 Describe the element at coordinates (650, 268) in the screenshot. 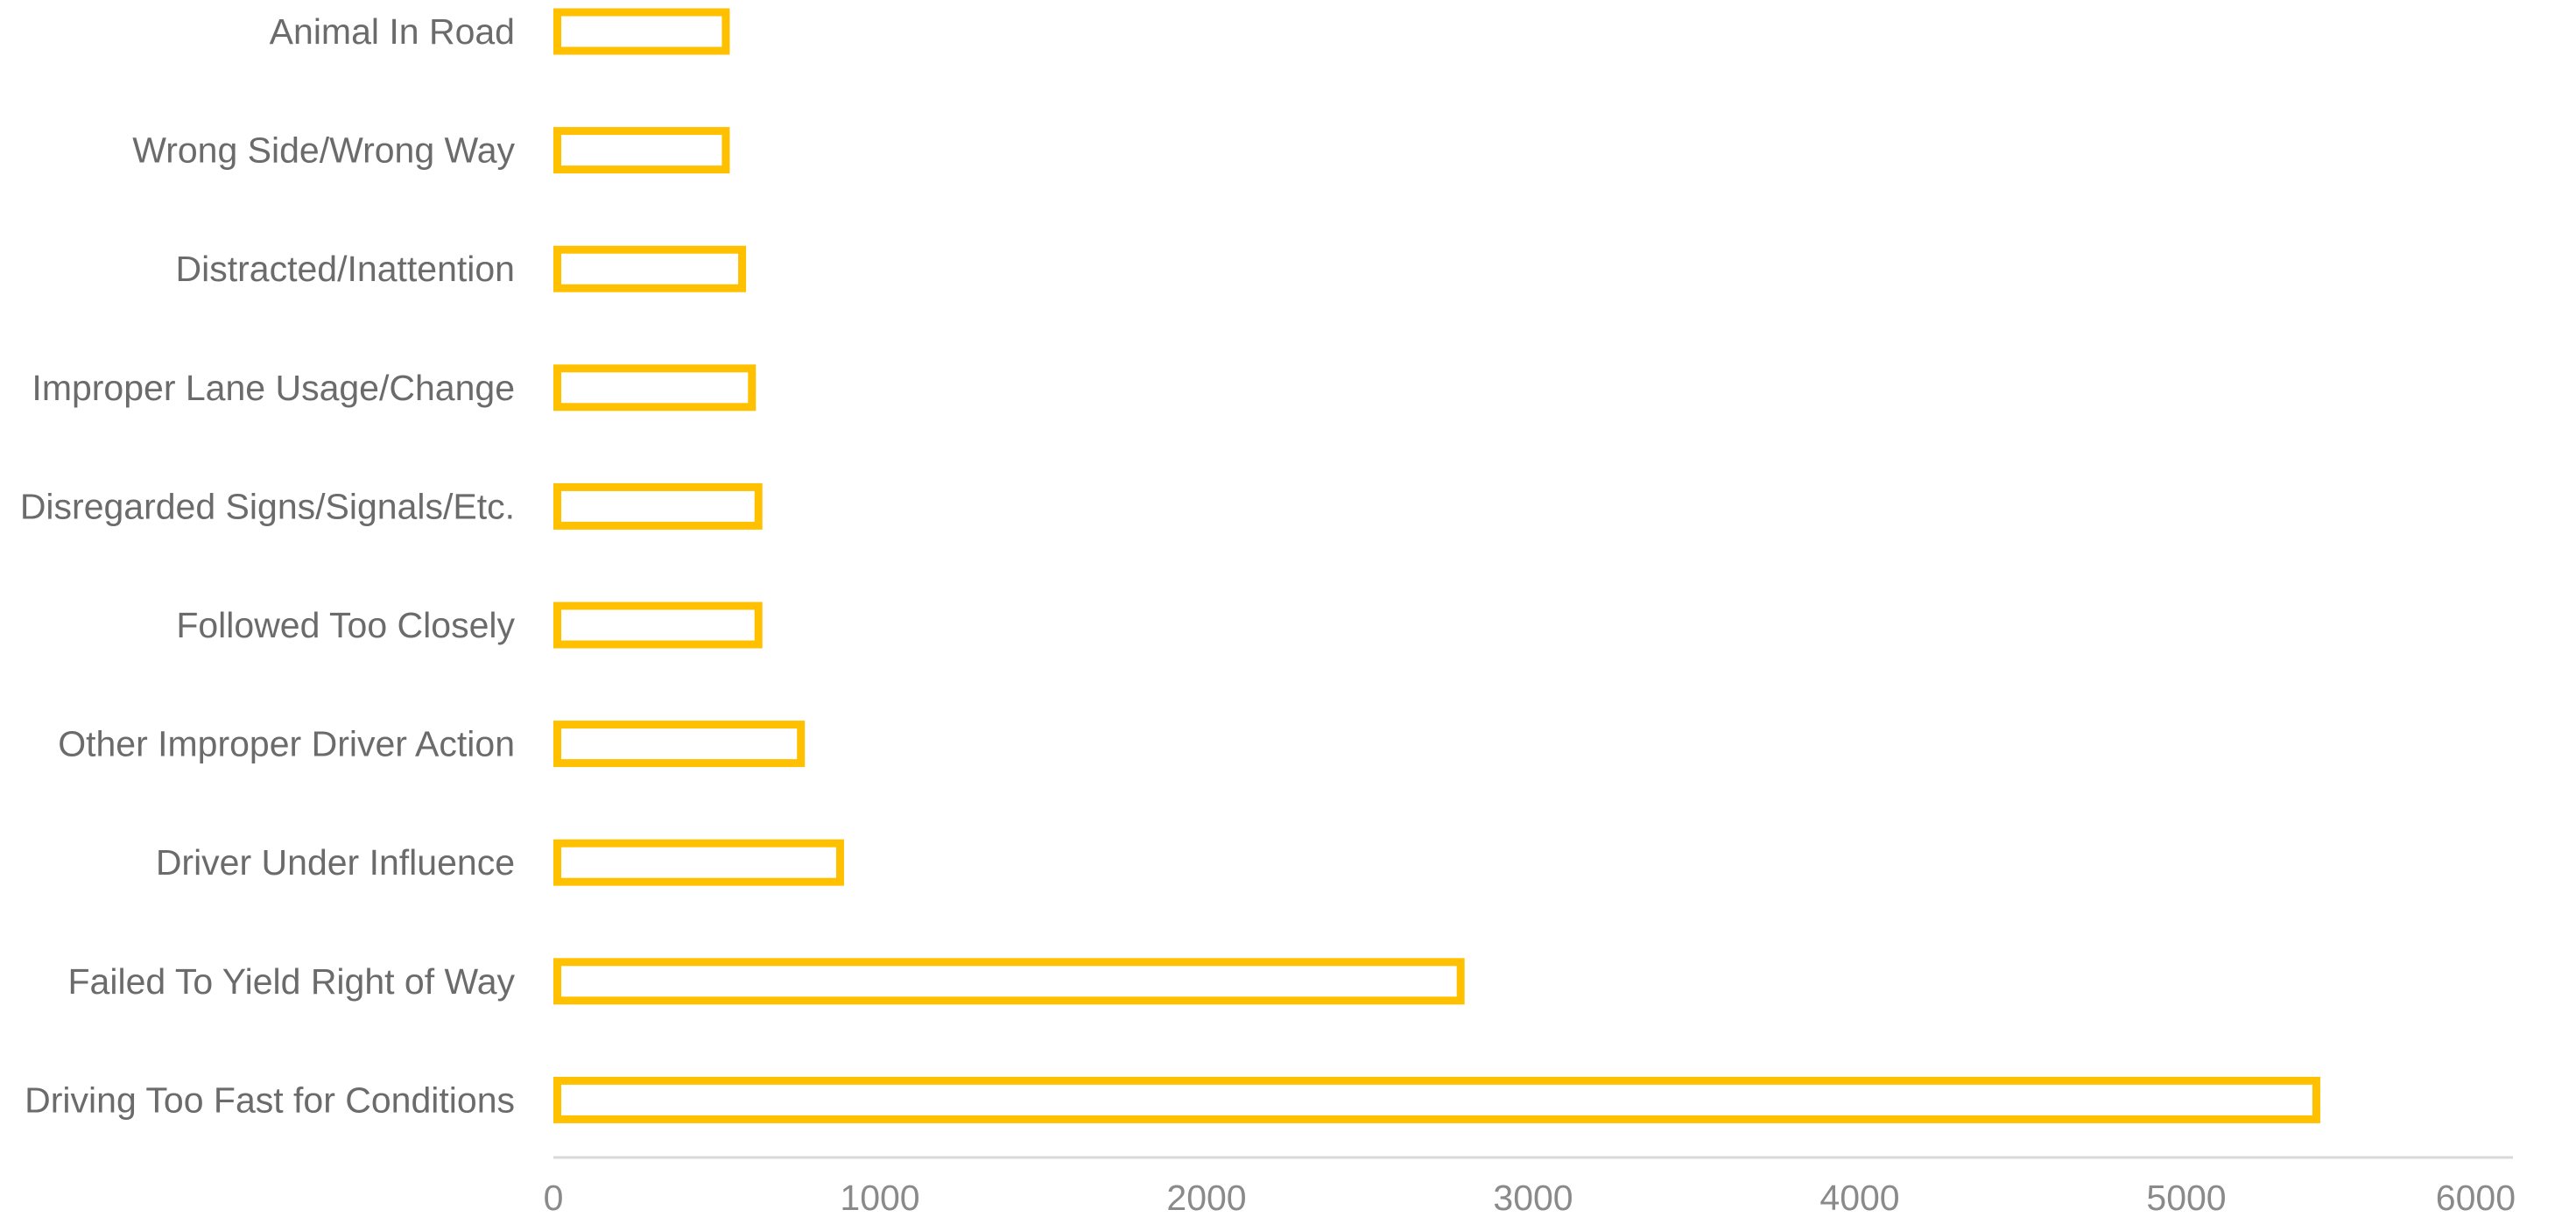

I see `bar-distracted-inattention` at that location.